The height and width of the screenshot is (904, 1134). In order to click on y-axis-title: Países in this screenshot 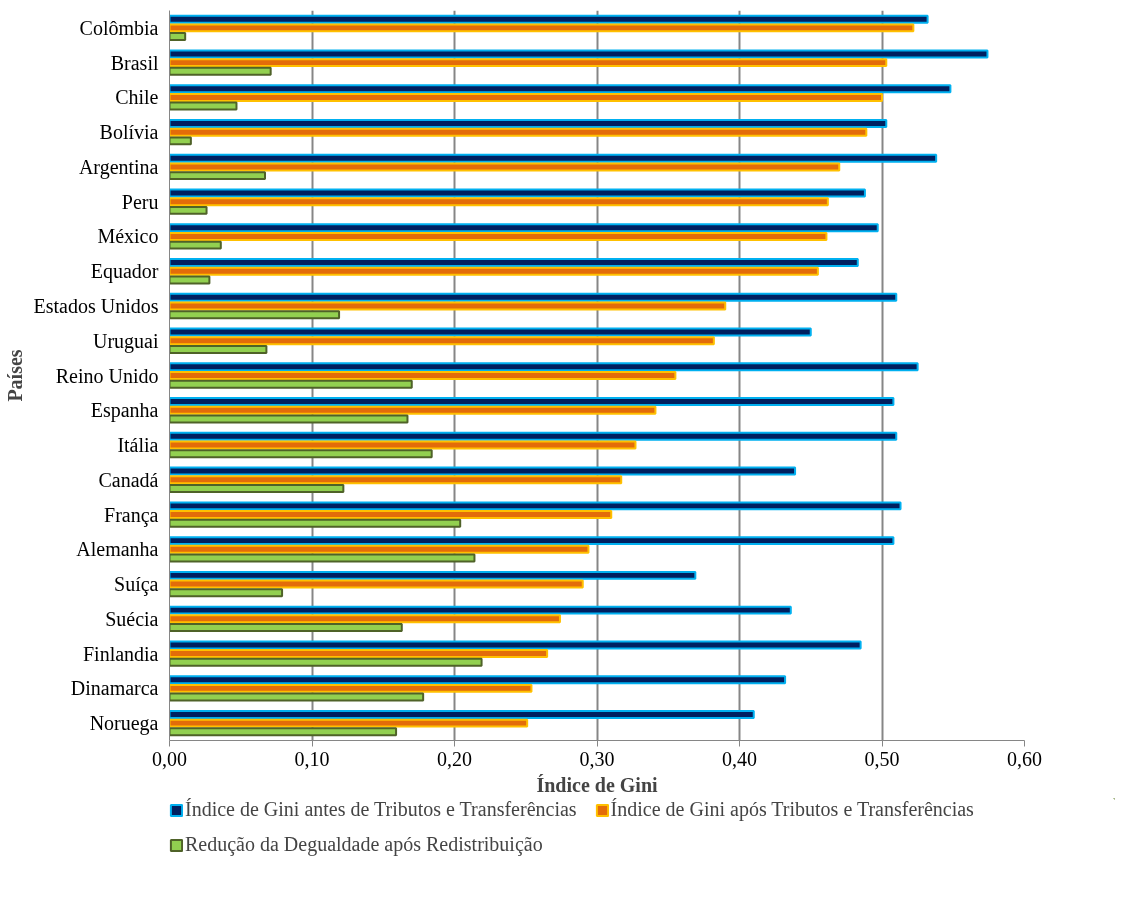, I will do `click(14, 375)`.